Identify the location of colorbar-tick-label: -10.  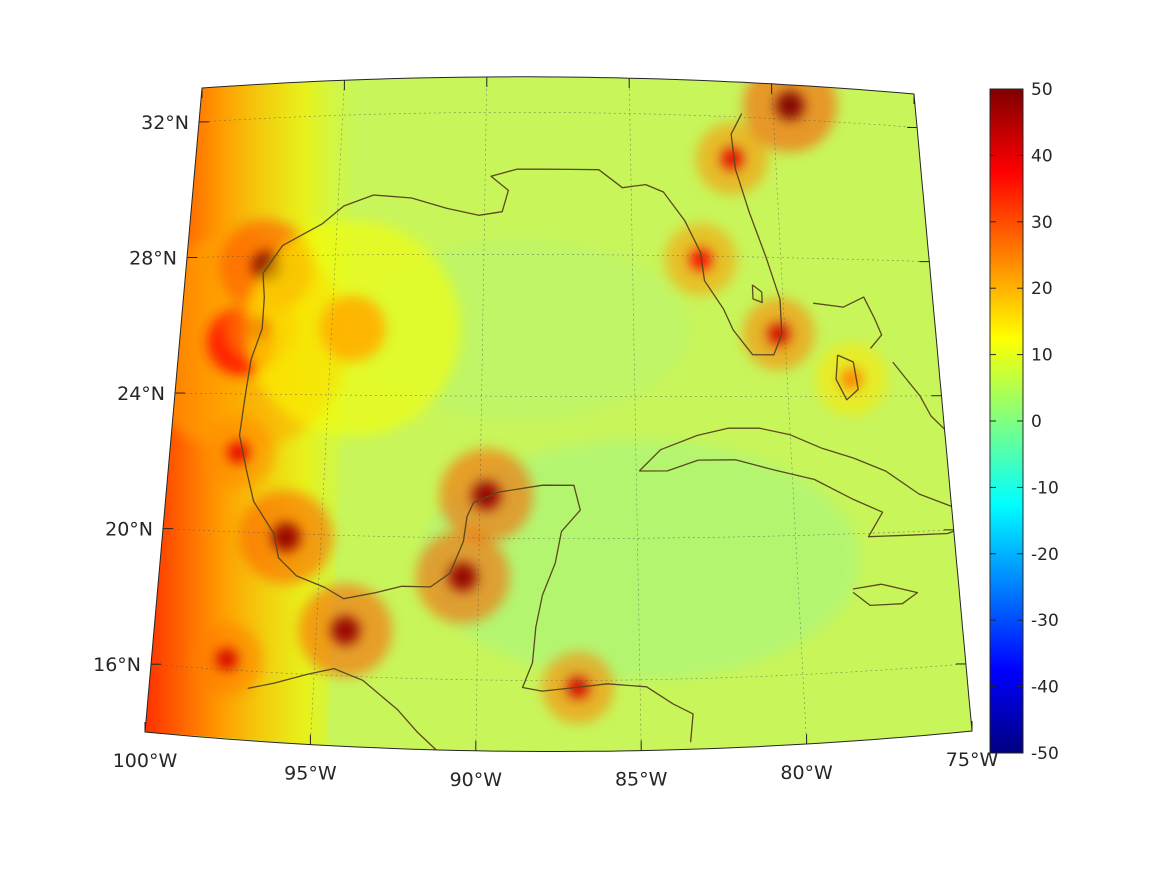
(1045, 488).